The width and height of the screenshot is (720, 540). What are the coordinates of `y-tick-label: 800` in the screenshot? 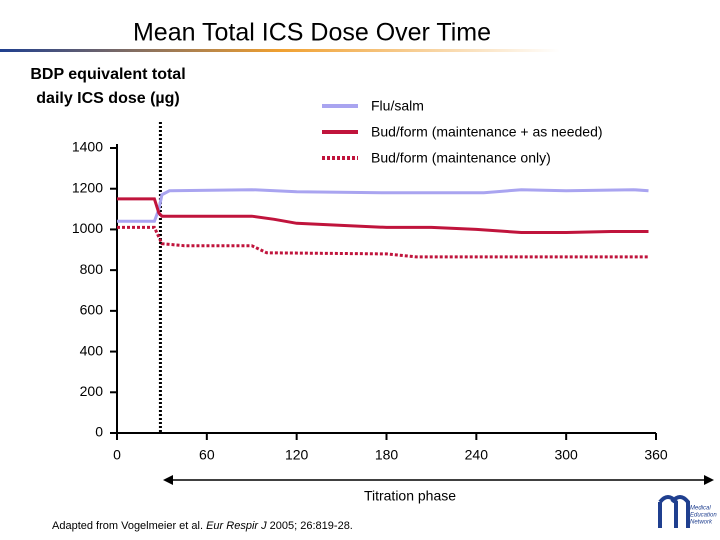 It's located at (92, 269).